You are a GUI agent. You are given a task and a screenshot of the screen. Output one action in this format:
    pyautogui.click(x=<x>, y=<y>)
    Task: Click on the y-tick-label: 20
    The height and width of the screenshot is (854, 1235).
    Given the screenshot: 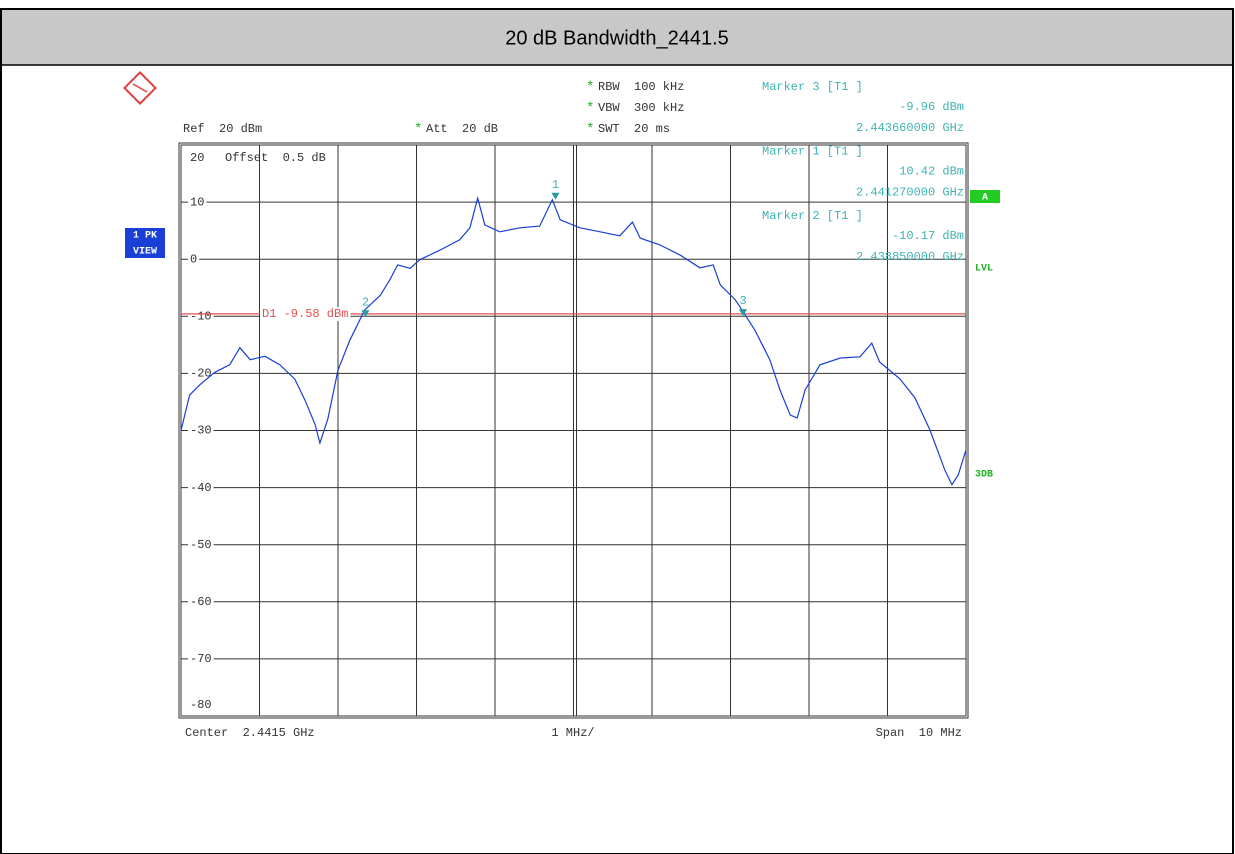 What is the action you would take?
    pyautogui.click(x=197, y=158)
    